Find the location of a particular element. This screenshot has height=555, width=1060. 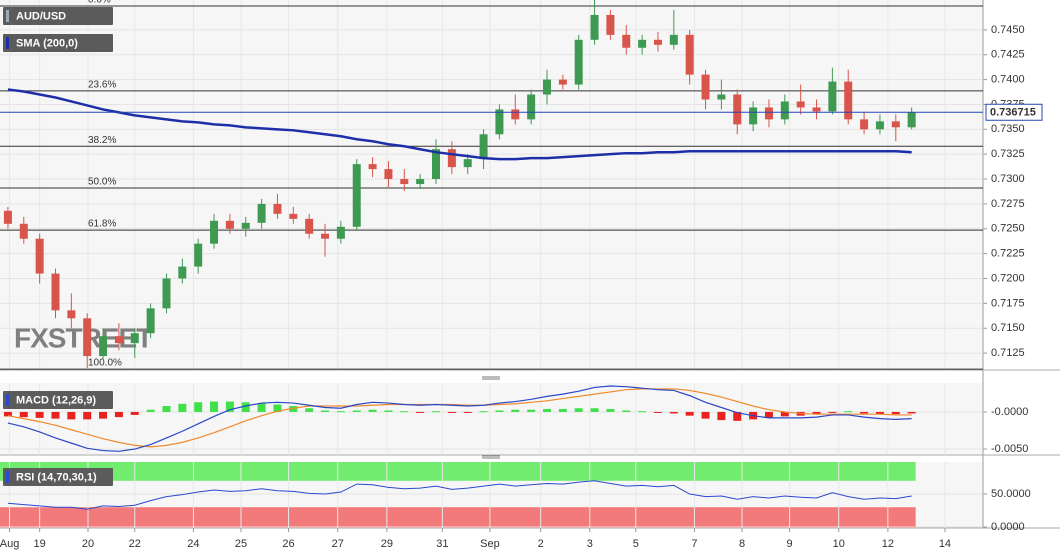

y-tick-label: 0.7450 is located at coordinates (1008, 30).